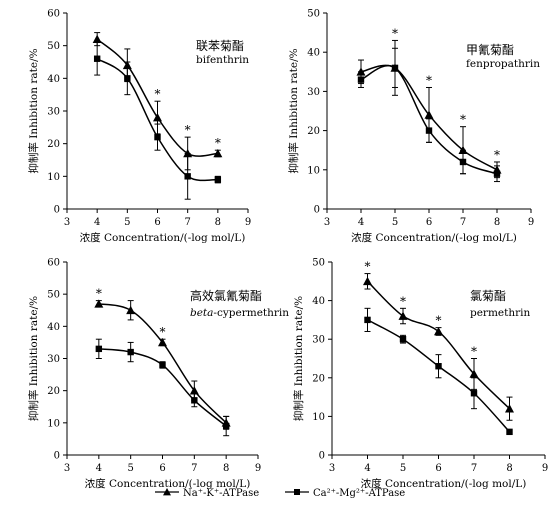  I want to click on legend-marker-square, so click(297, 492).